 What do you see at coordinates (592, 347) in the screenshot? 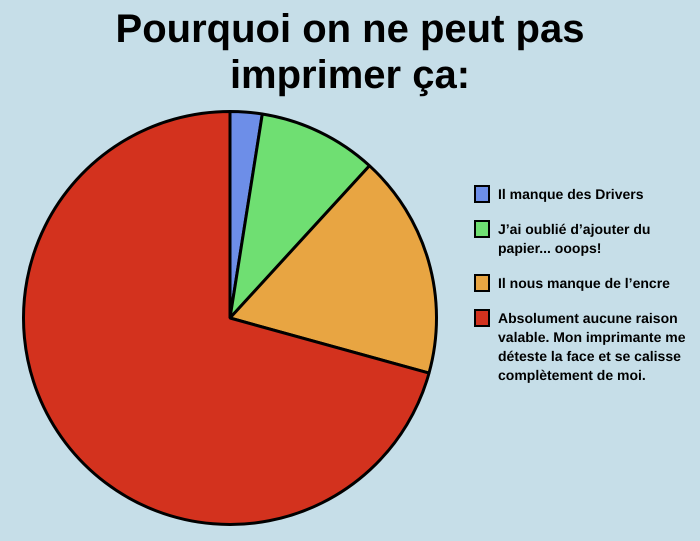
I see `legend-label: Absolument aucune raison valable. Mon imprimante me déteste la face et se calisse complètement de moi.` at bounding box center [592, 347].